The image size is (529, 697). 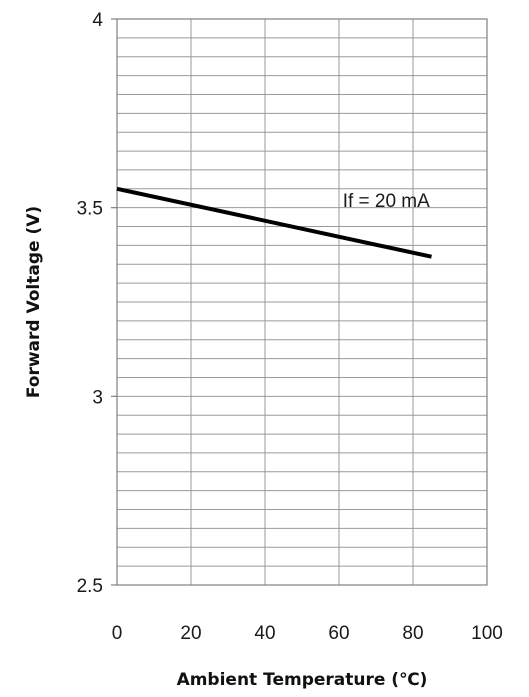 I want to click on y-tick-label: 3, so click(x=97, y=397).